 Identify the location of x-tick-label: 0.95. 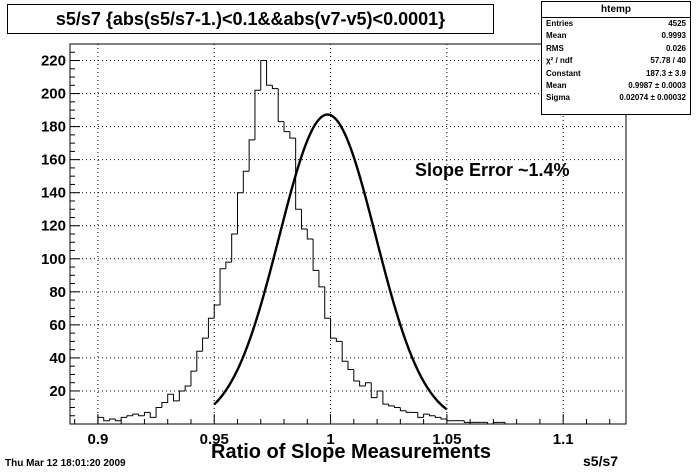
(214, 439).